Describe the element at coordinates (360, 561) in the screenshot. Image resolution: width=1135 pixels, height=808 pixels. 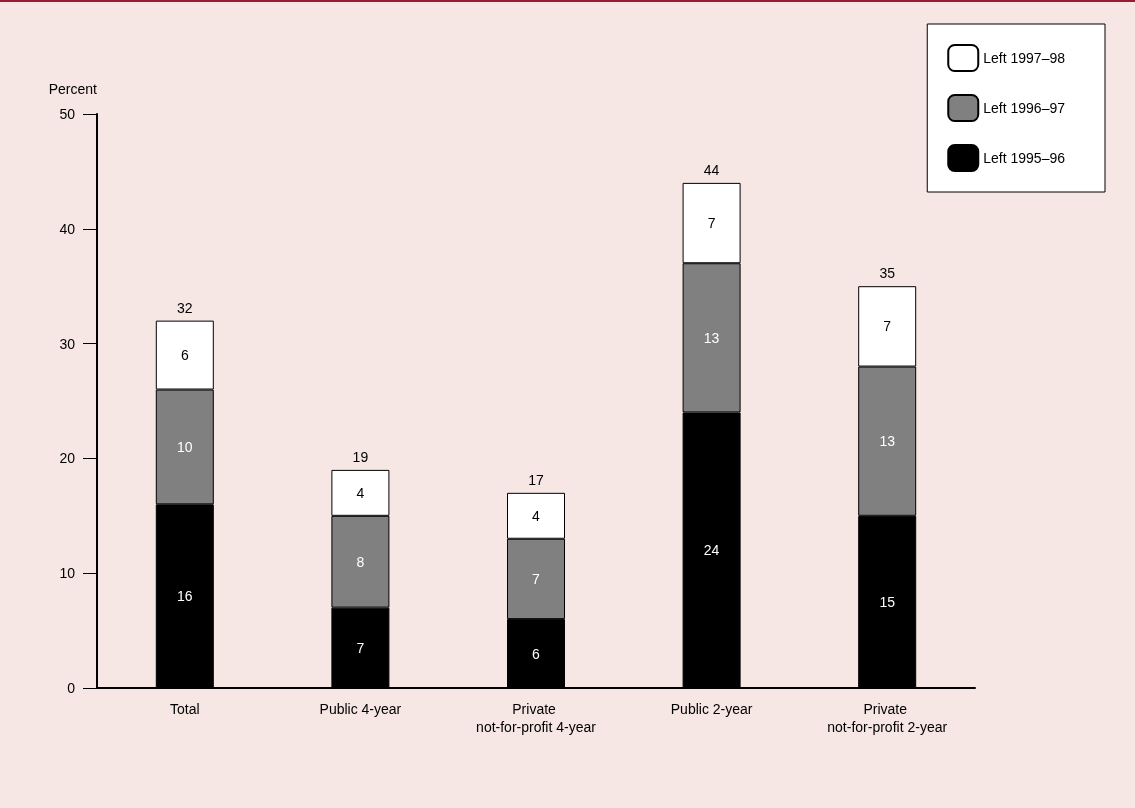
I see `data-label: 8` at that location.